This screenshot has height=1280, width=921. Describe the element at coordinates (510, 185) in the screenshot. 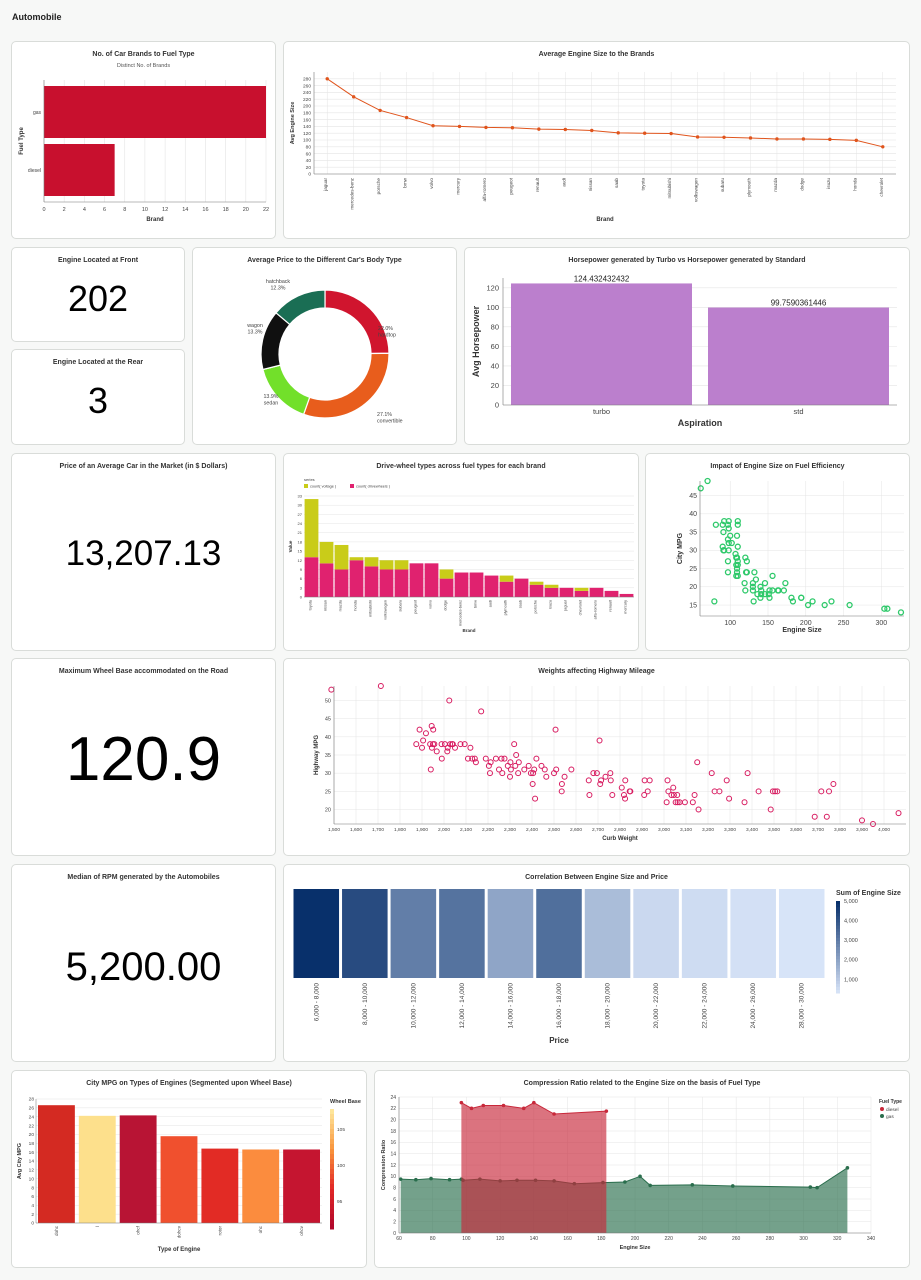

I see `tick-label: peugeot` at that location.